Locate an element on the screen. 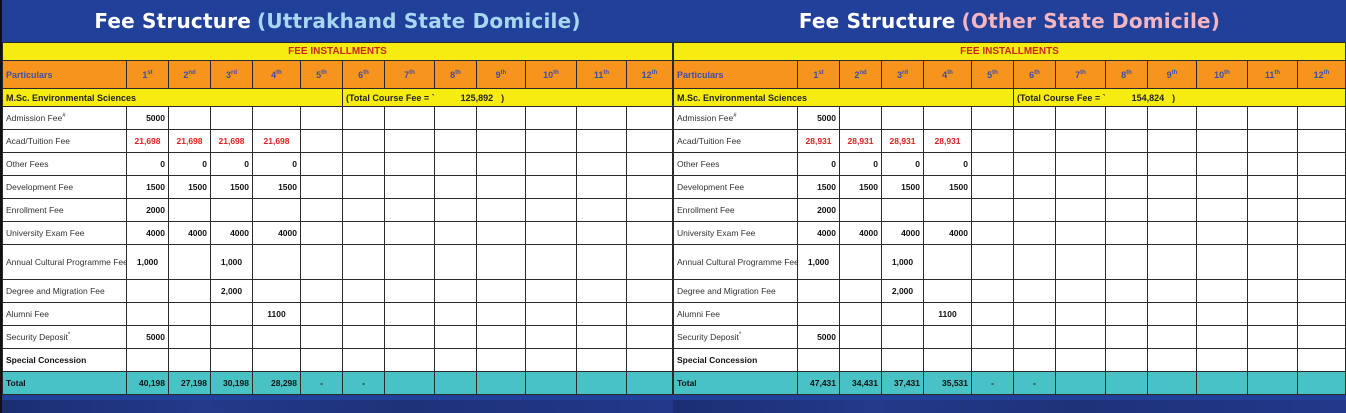  fee-label-text: Enrollment Fee is located at coordinates (706, 210).